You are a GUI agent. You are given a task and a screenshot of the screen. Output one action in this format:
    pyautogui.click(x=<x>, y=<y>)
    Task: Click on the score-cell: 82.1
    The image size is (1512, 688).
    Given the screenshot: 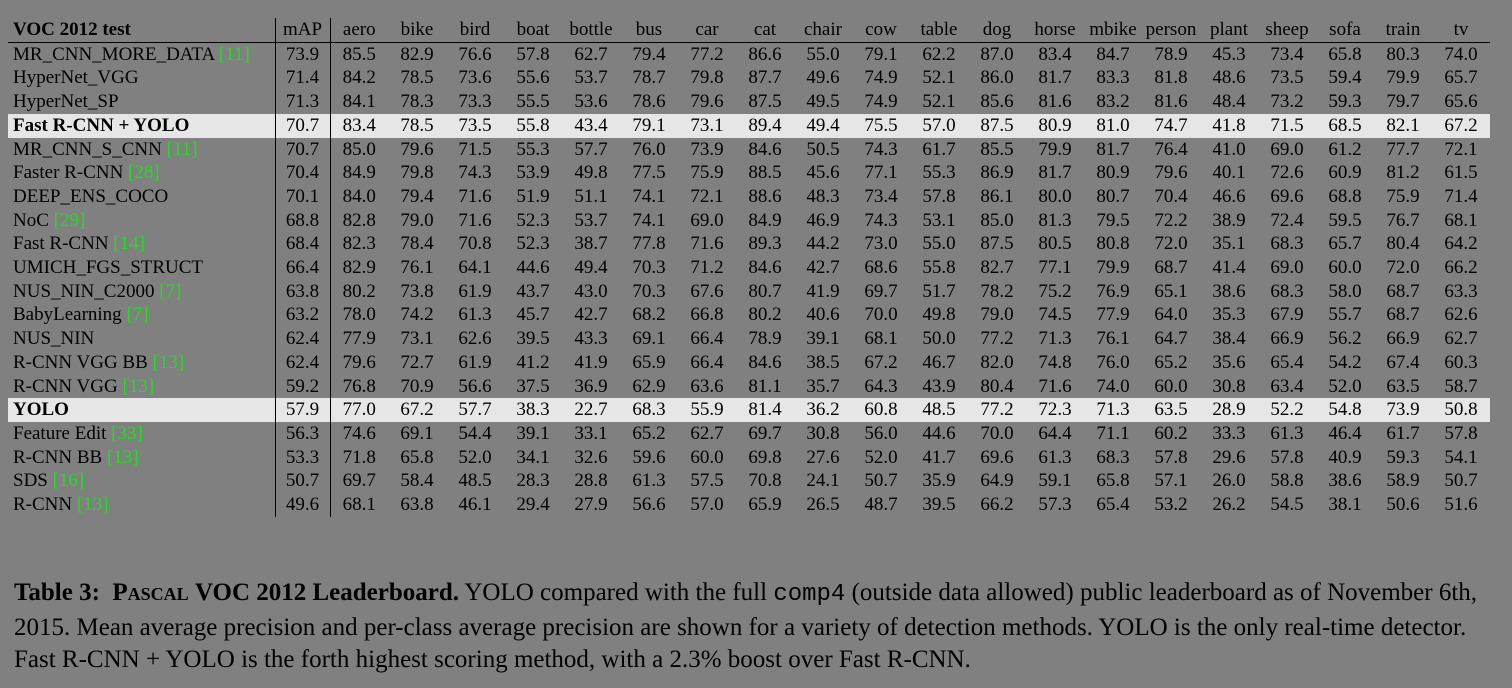 What is the action you would take?
    pyautogui.click(x=1403, y=125)
    